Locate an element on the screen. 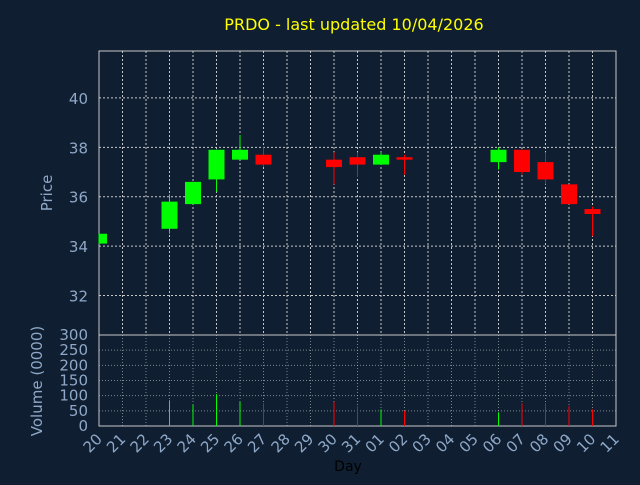 The image size is (640, 485). price-axis-ticks: 32 34 36 38 40 is located at coordinates (78, 198).